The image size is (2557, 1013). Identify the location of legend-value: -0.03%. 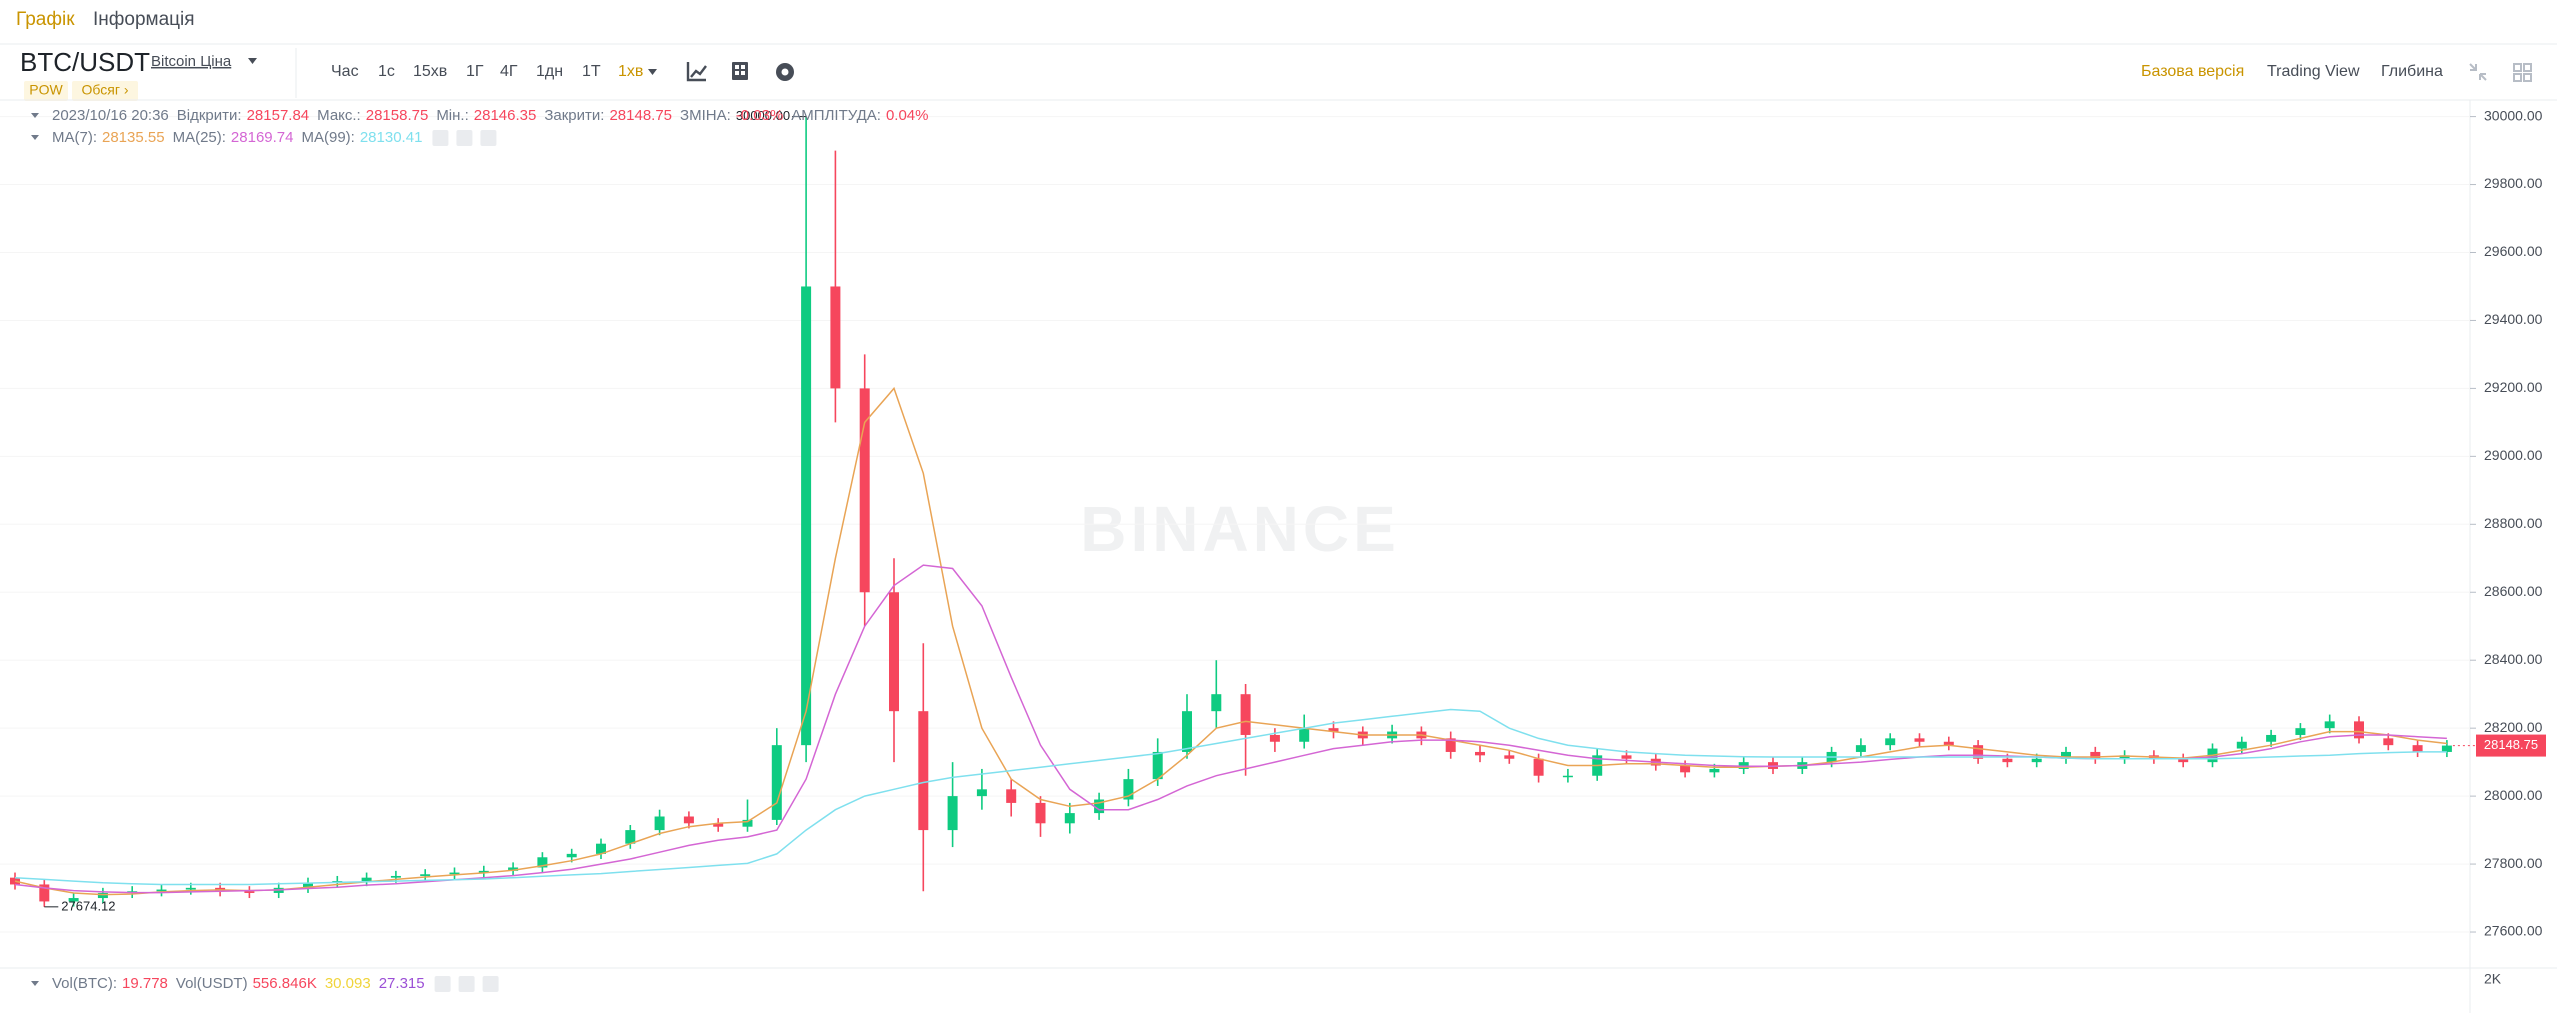
(760, 115).